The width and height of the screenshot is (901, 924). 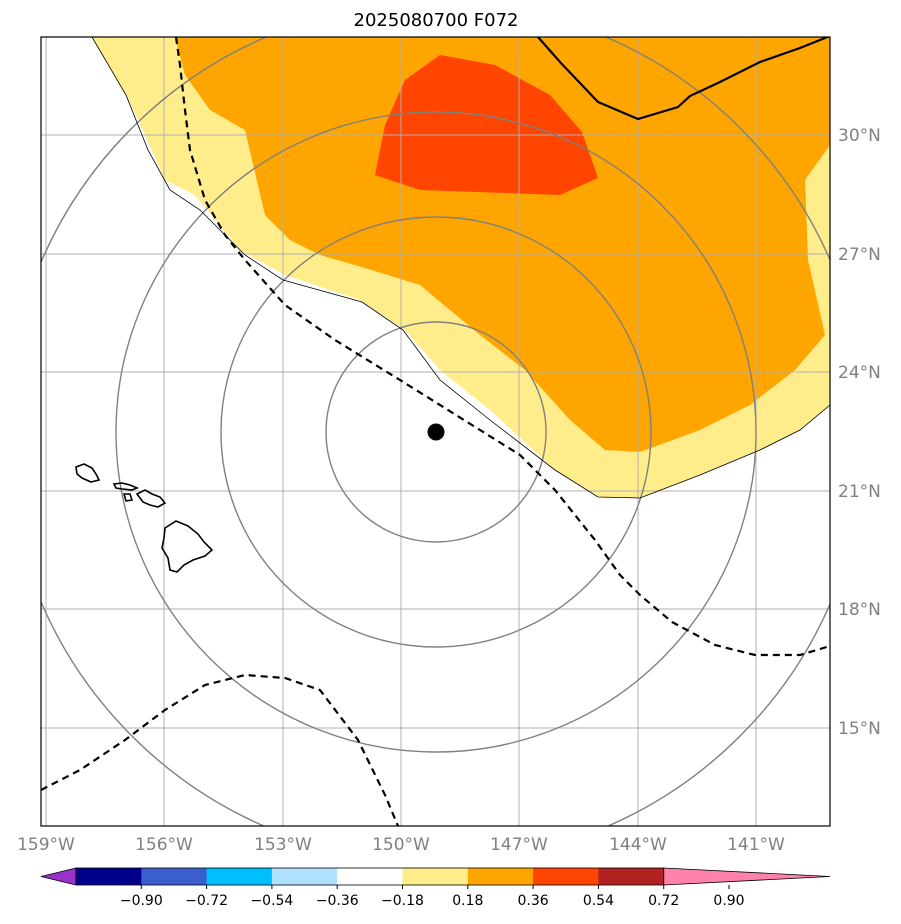 What do you see at coordinates (283, 845) in the screenshot?
I see `lon-label: 153°W` at bounding box center [283, 845].